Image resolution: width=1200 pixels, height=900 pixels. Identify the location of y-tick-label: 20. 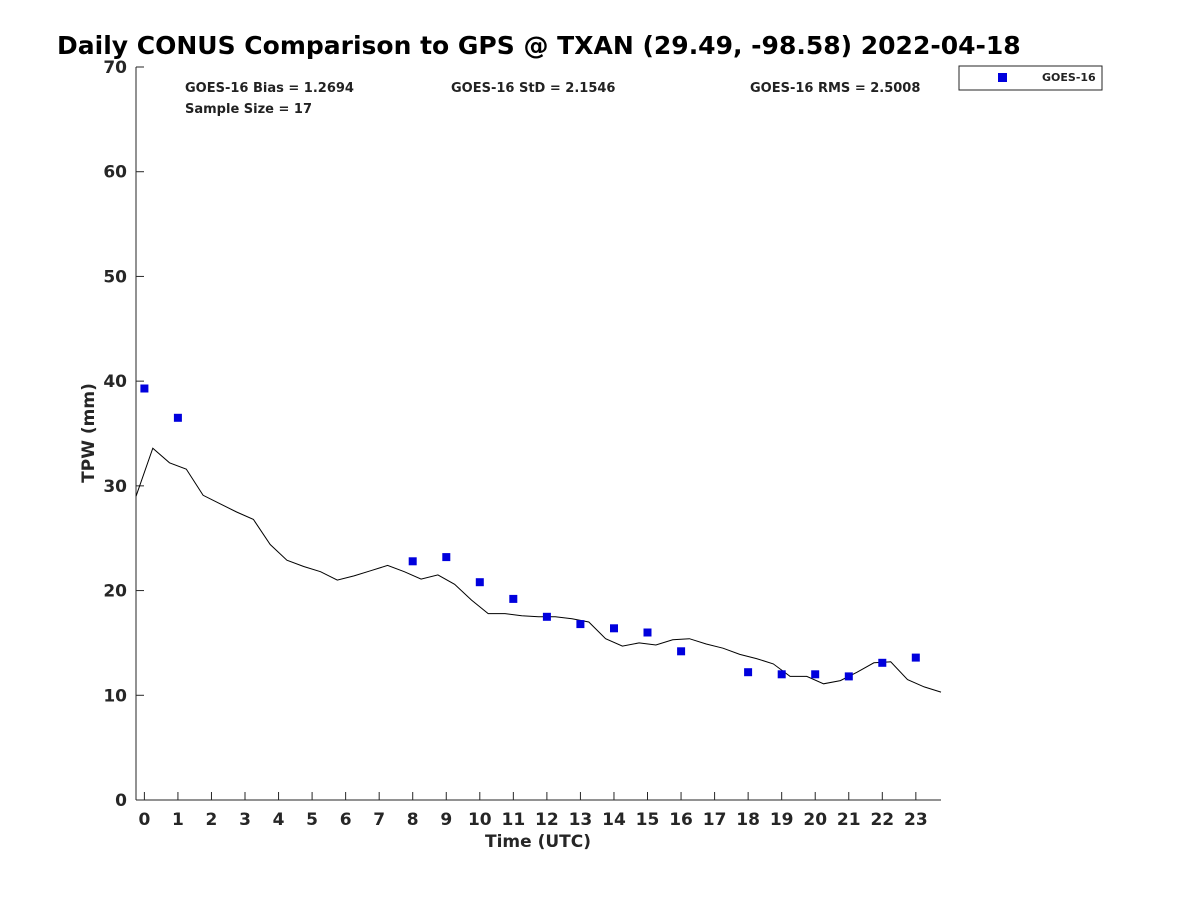
(115, 592).